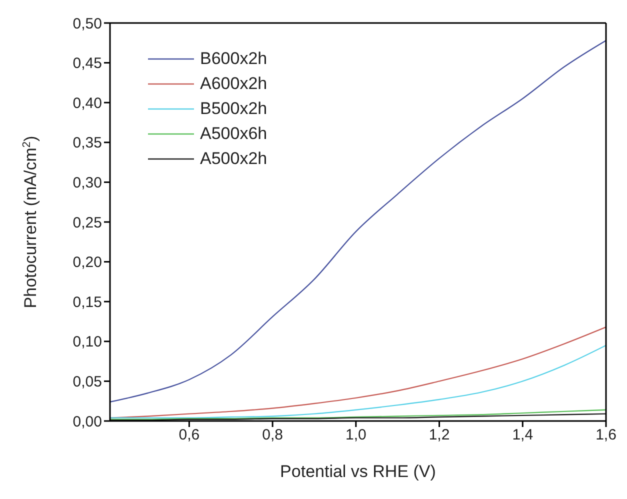 The height and width of the screenshot is (499, 627). I want to click on y-tick-label: 0,00, so click(87, 421).